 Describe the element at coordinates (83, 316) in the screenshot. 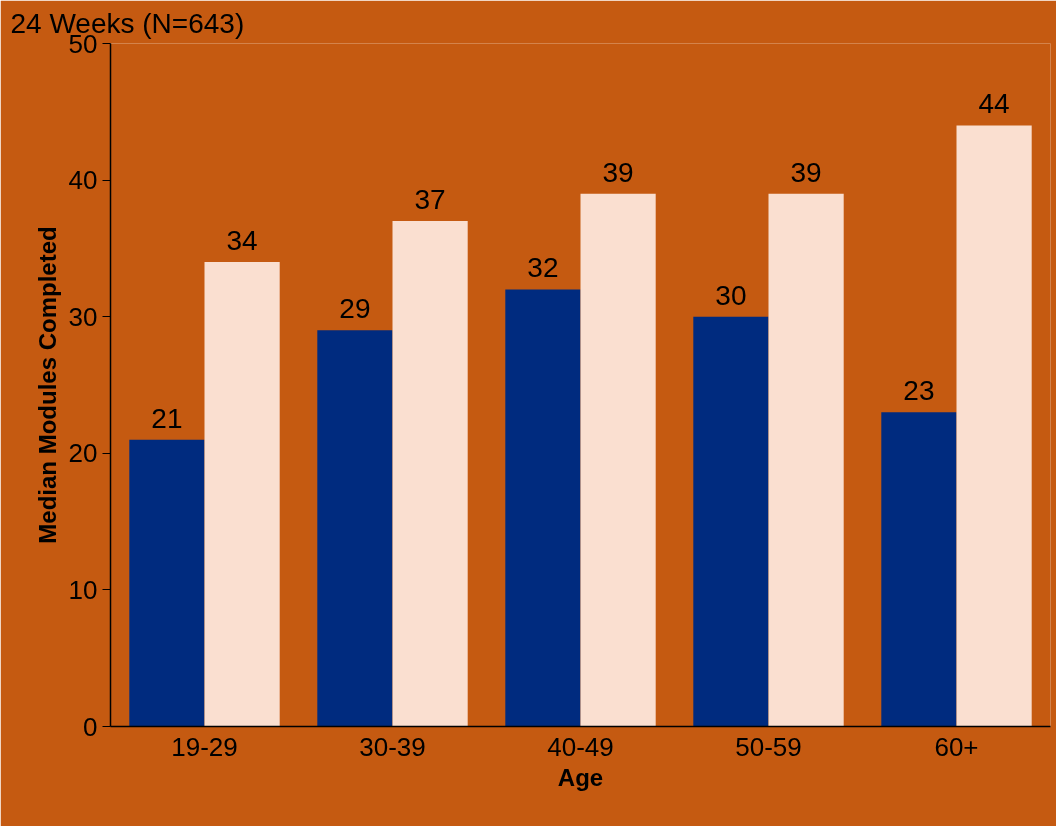

I see `y-tick-label: 30` at that location.